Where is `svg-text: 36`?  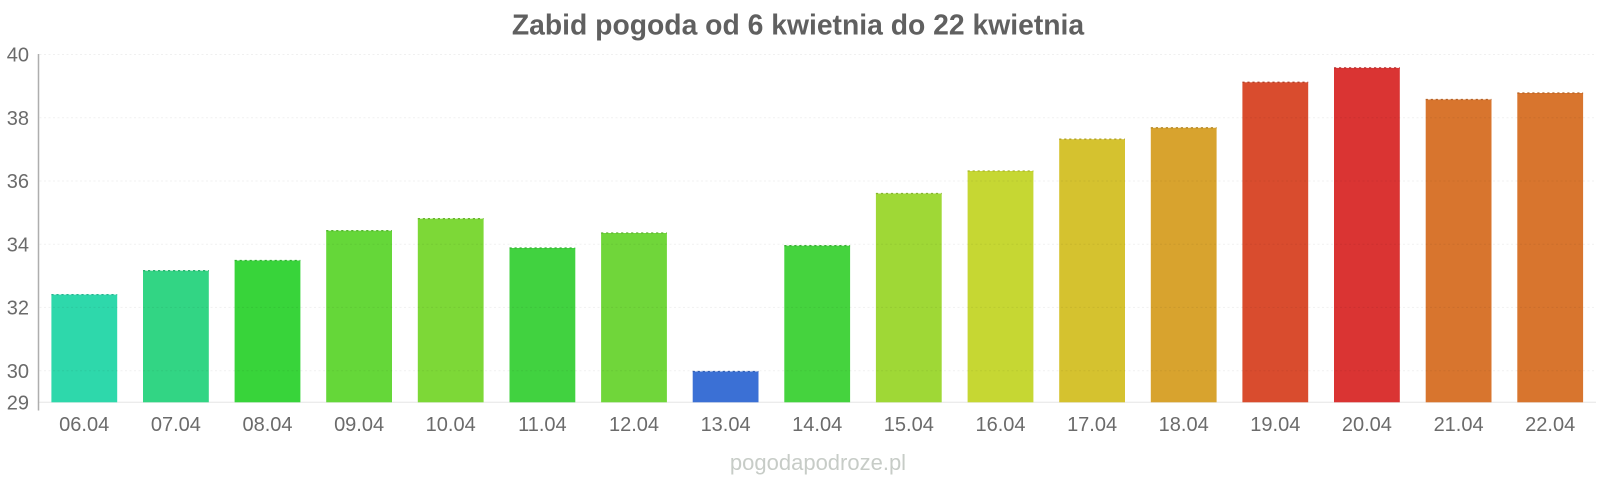
svg-text: 36 is located at coordinates (18, 182).